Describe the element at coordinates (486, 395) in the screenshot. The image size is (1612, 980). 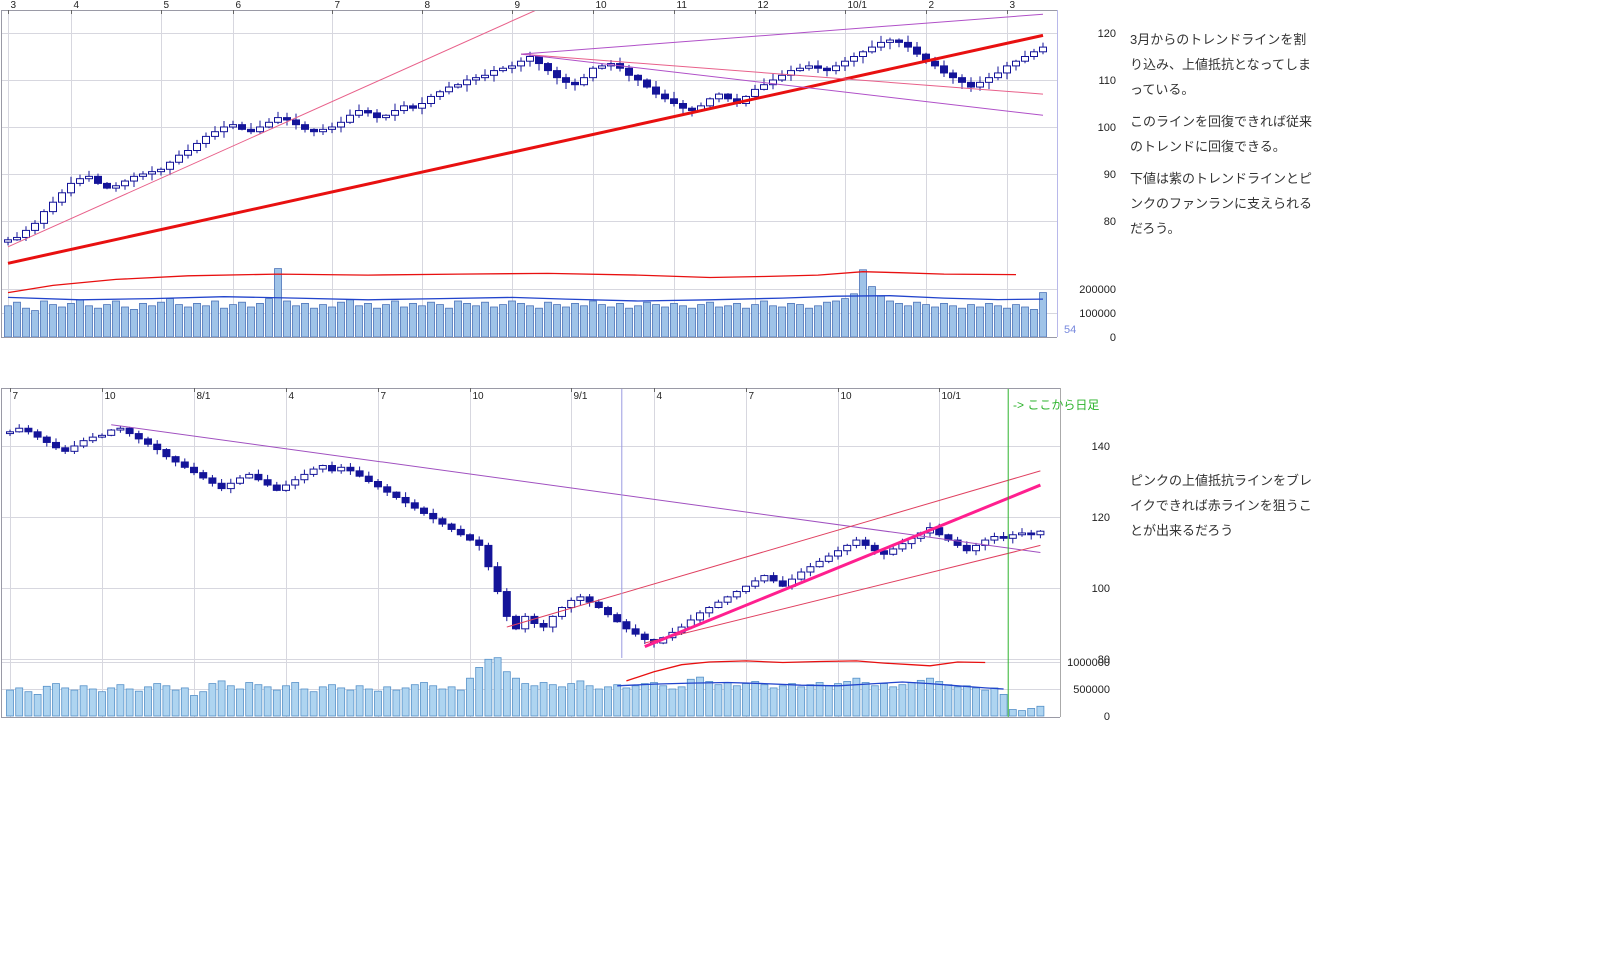
I see `x-axis: 7 10 8/1 4 7 10 9/1 4 7 10 10/1` at that location.